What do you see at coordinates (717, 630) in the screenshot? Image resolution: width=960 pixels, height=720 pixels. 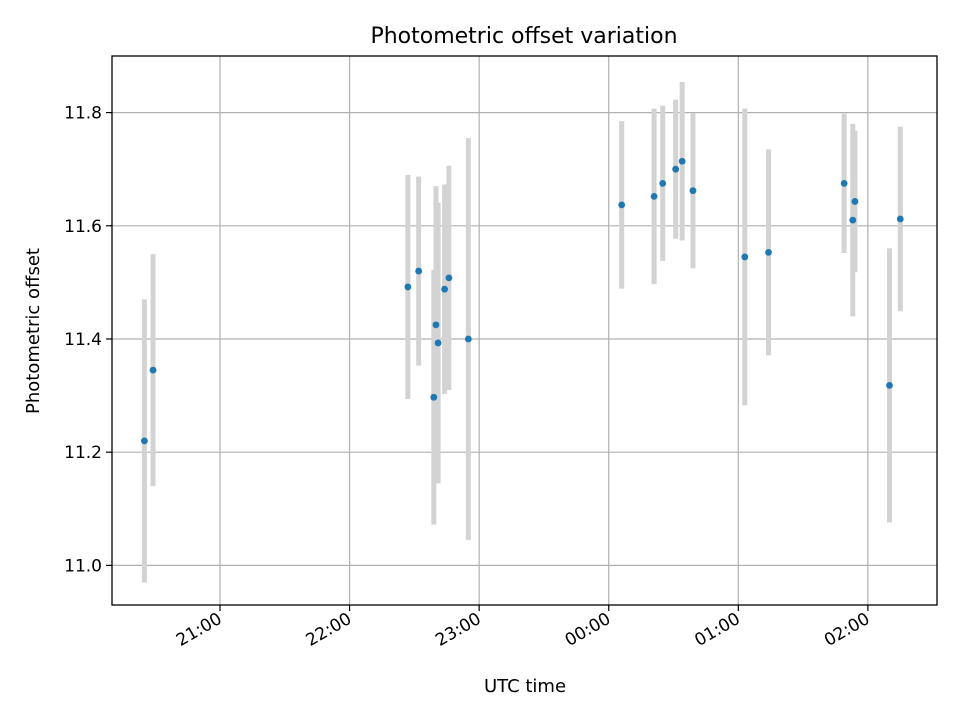 I see `x-tick-label: 01:00` at bounding box center [717, 630].